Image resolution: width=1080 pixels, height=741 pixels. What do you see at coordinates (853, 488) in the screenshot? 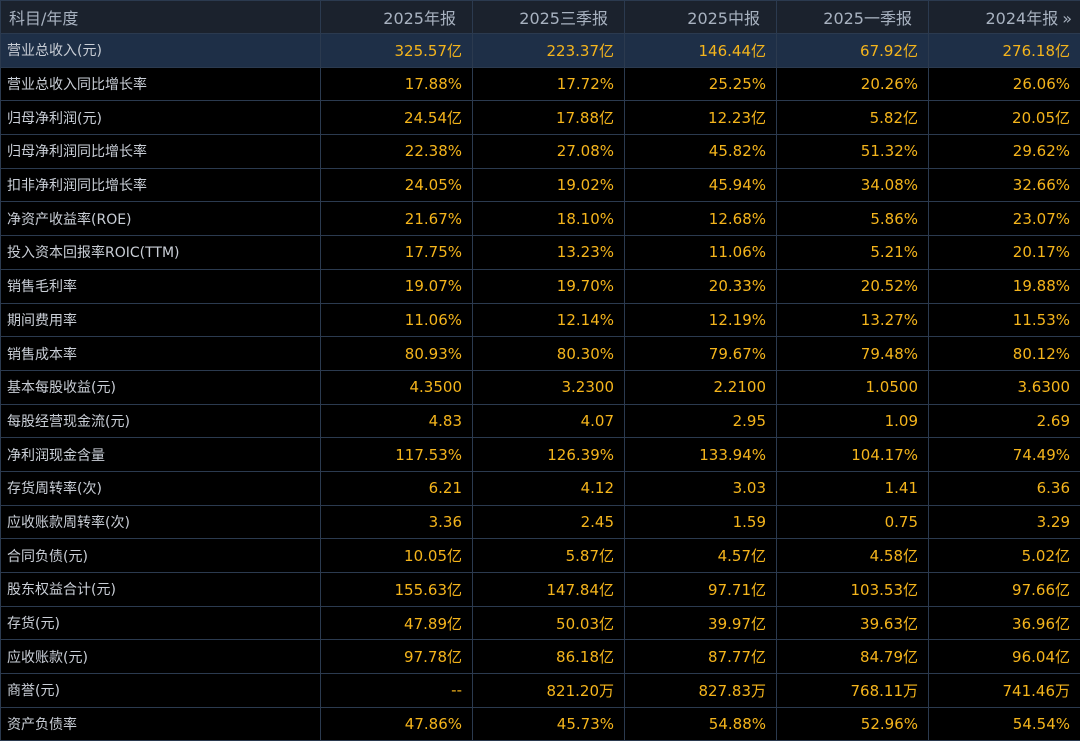
I see `value-cell: 1.41` at bounding box center [853, 488].